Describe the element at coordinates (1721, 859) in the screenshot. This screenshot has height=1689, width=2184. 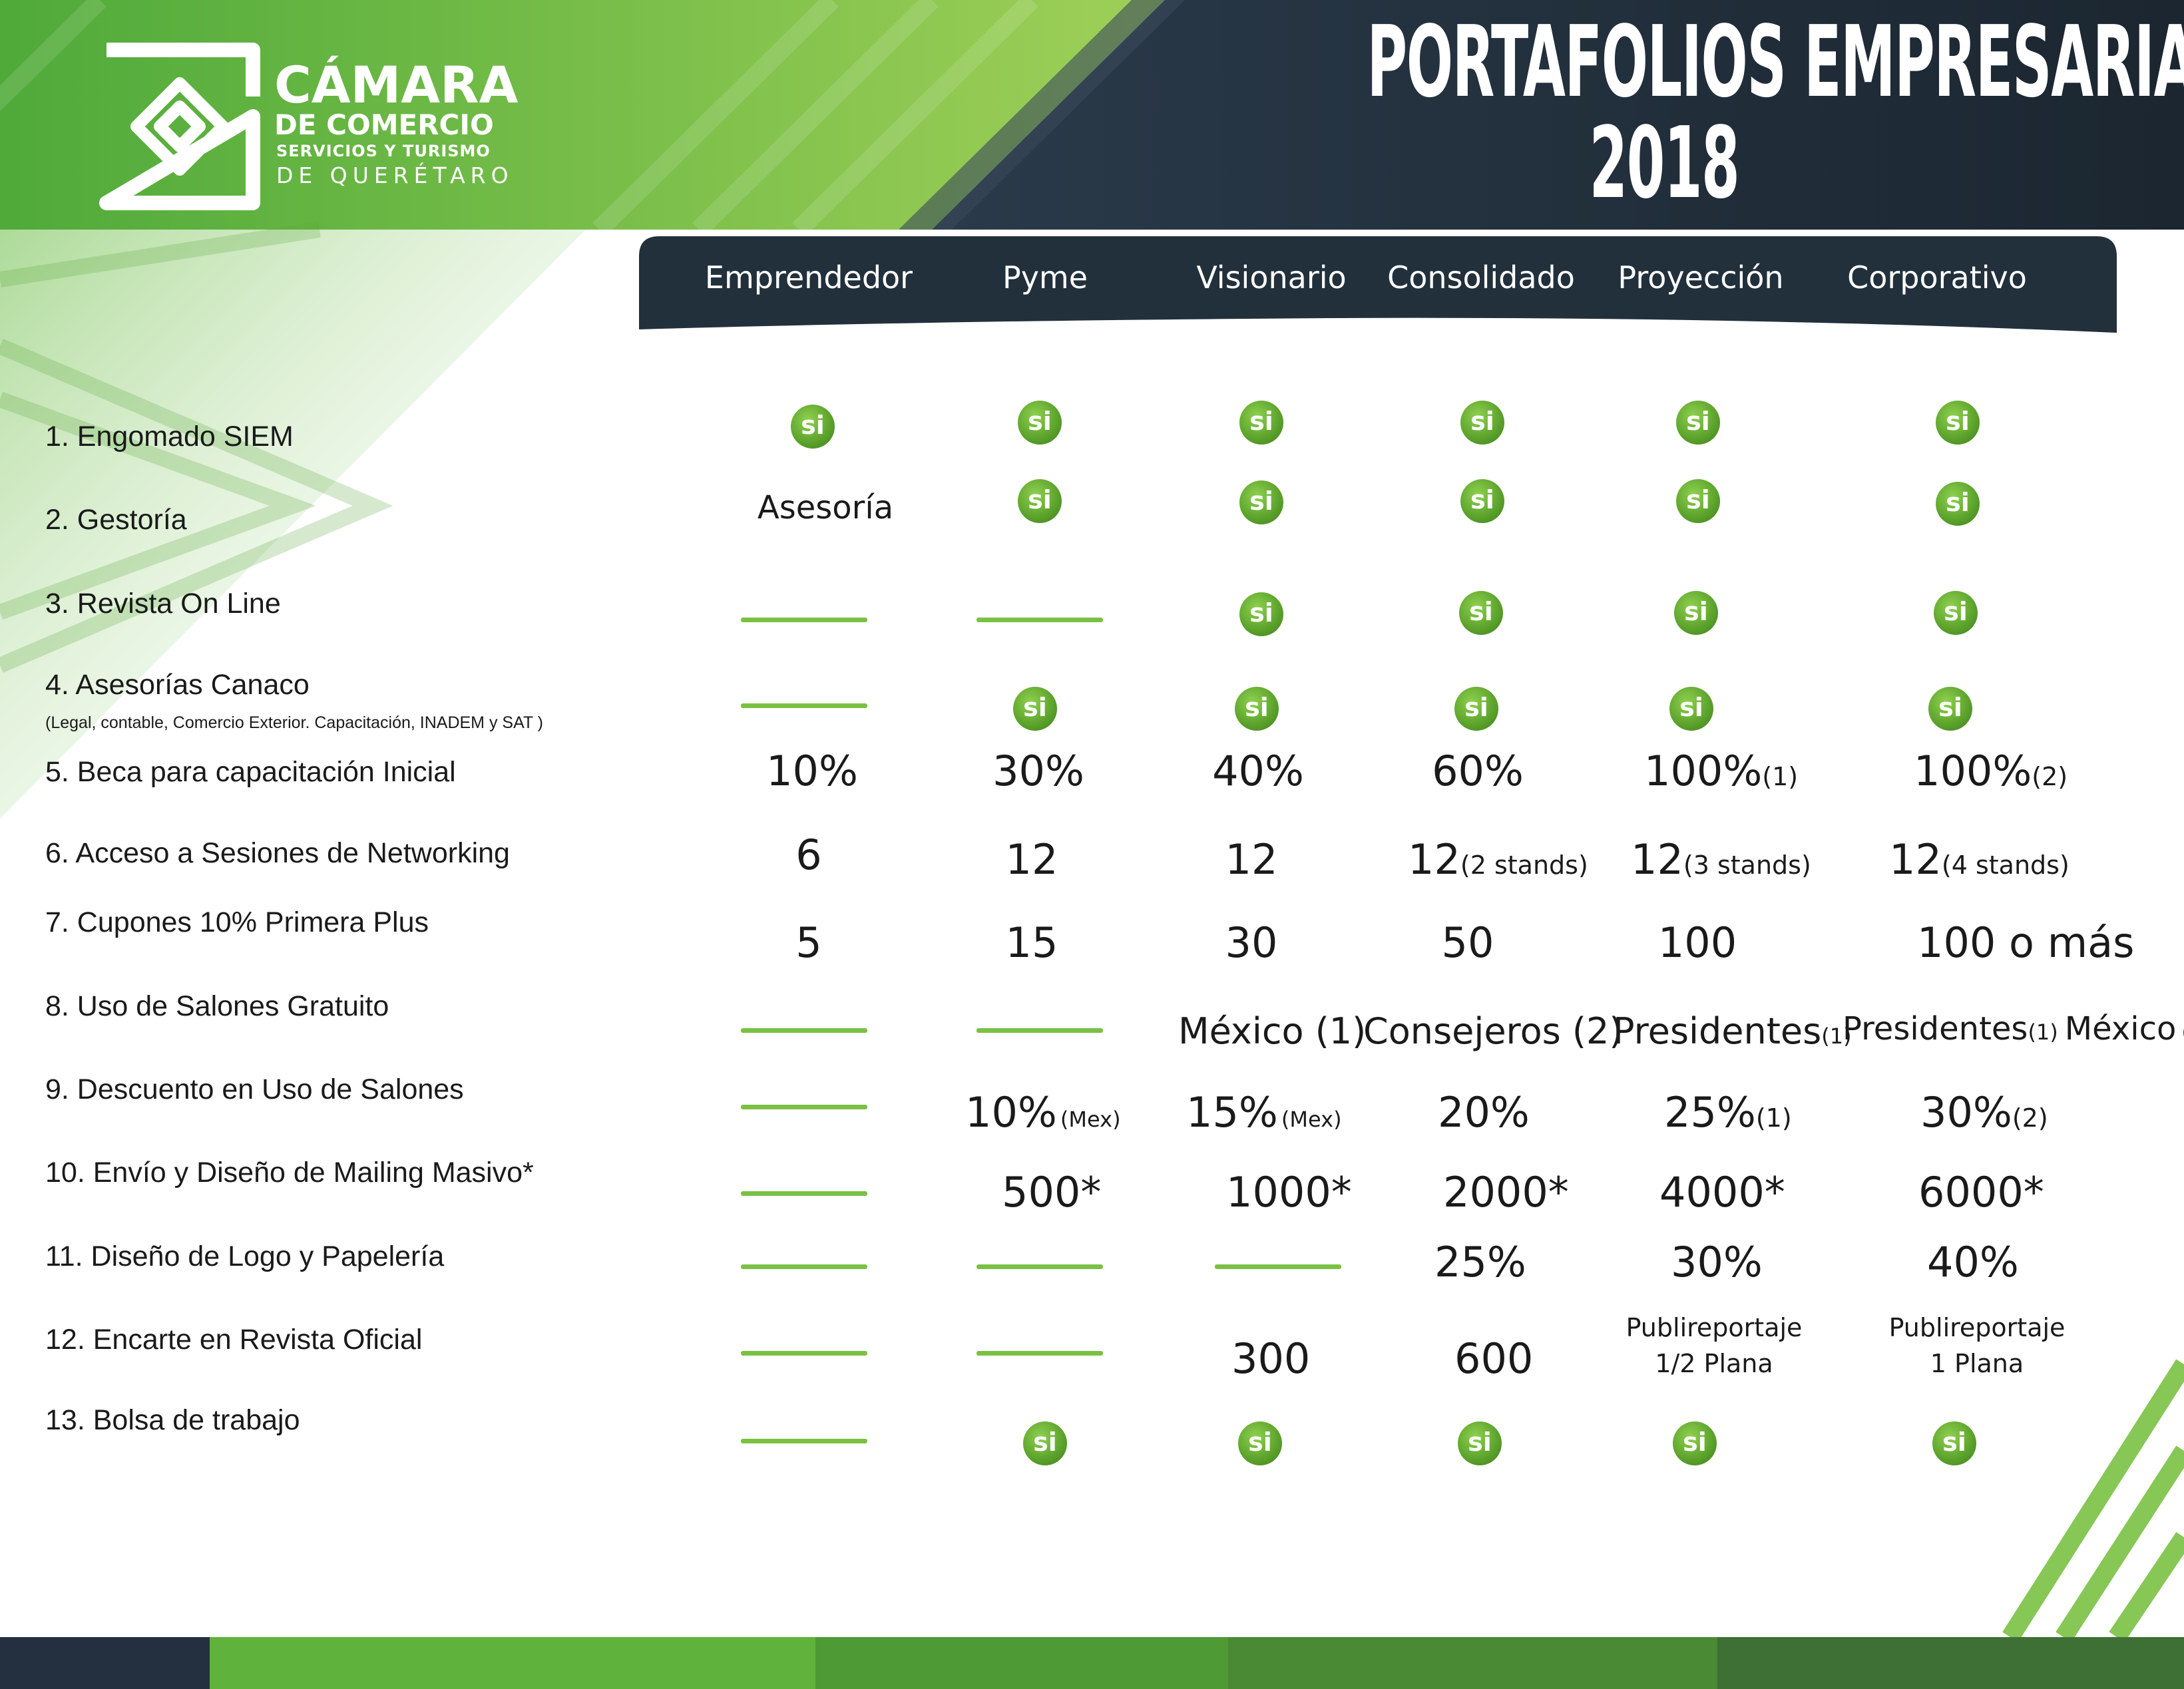
I see `cell-networking-proyeccion: 12(3 stands)` at that location.